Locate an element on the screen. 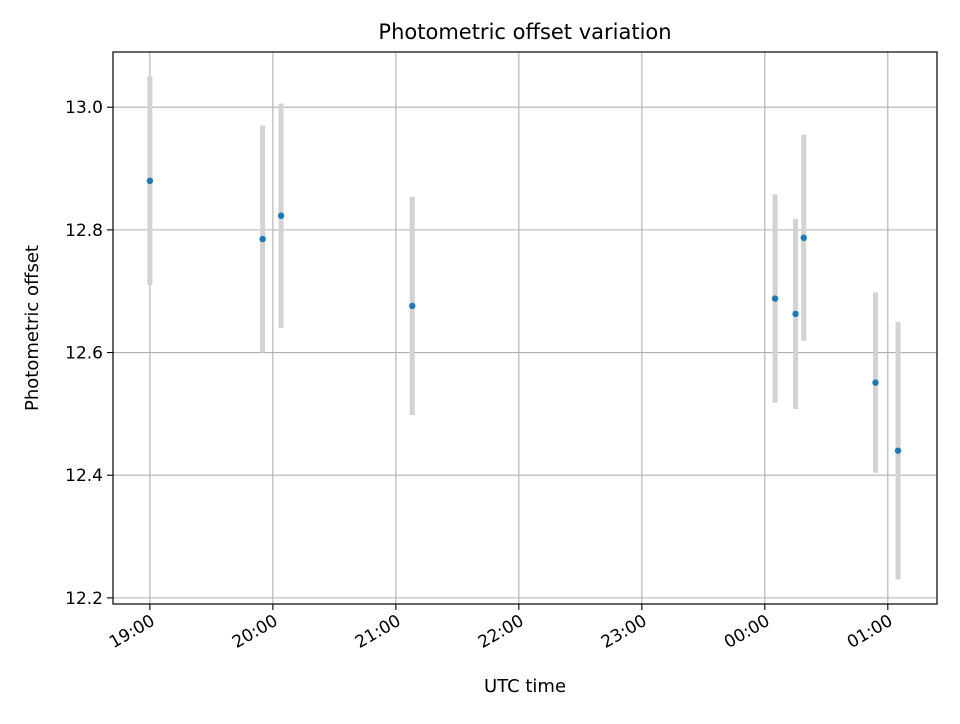  y-tick-label: 12.4 is located at coordinates (84, 476).